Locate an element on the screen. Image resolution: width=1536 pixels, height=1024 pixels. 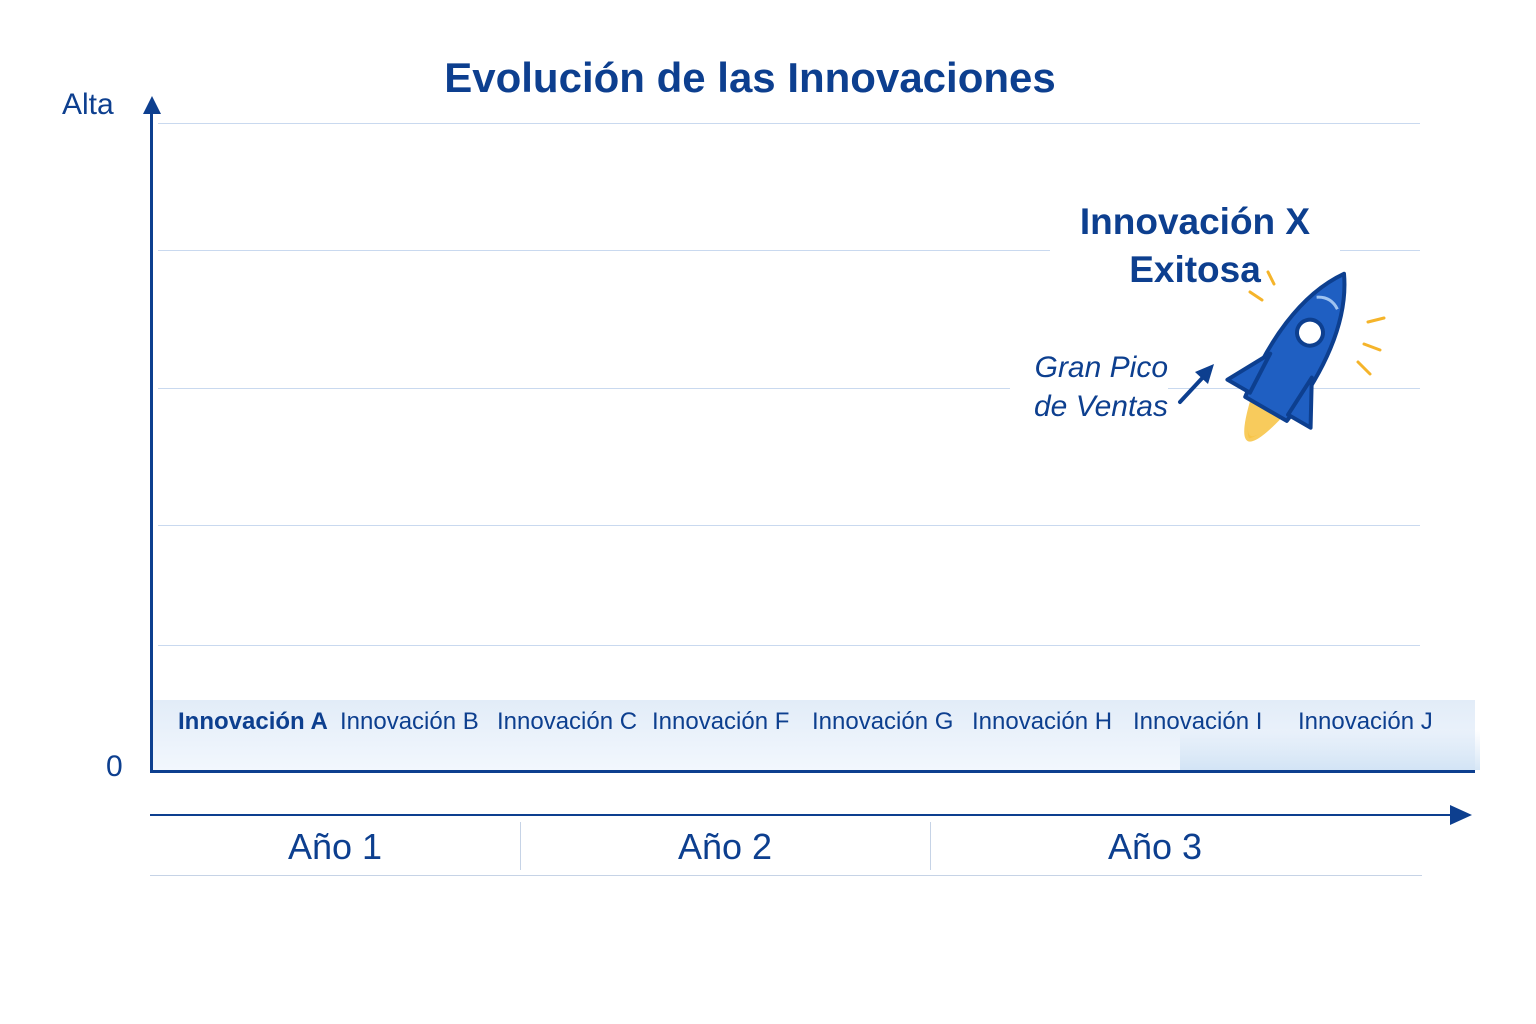
x-axis-line is located at coordinates (812, 771).